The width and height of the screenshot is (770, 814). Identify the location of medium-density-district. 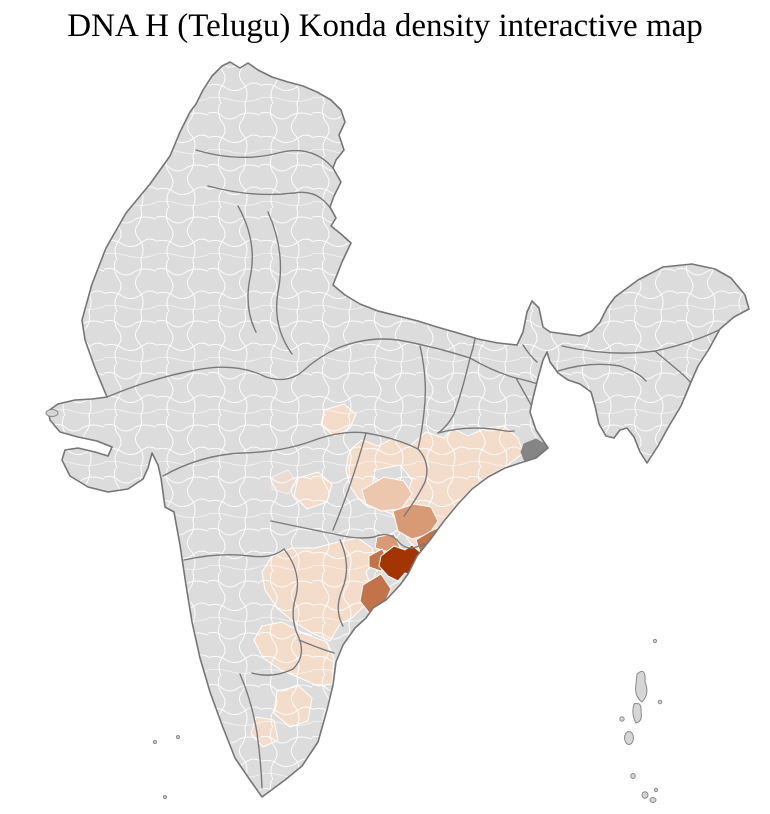
(415, 521).